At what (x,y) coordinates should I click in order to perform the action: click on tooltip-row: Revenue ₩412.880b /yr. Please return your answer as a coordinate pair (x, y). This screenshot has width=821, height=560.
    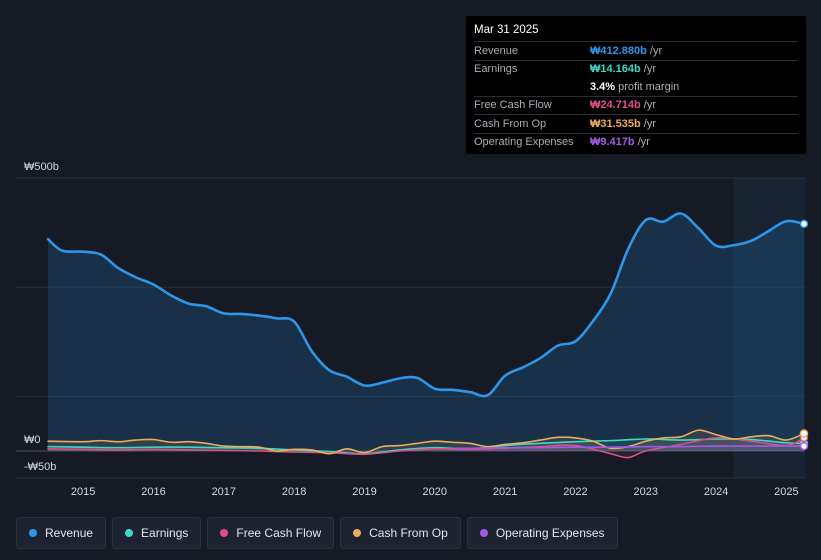
    Looking at the image, I should click on (636, 50).